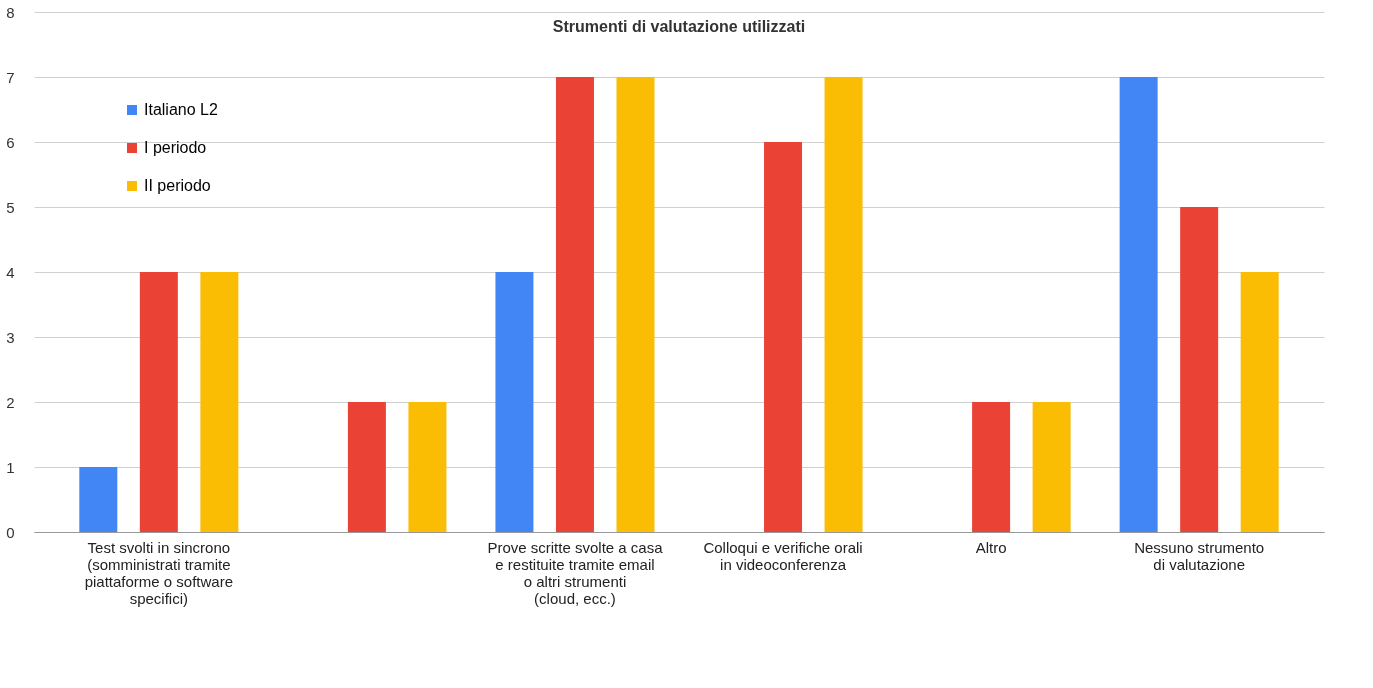 The image size is (1373, 688). What do you see at coordinates (10, 532) in the screenshot?
I see `y-tick-label: 0` at bounding box center [10, 532].